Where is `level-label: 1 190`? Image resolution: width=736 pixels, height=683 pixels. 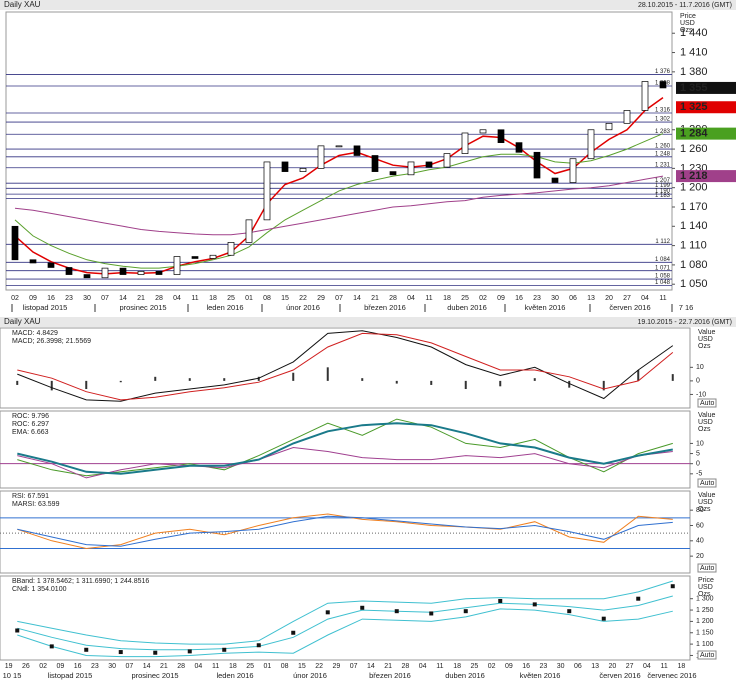
level-label: 1 190 is located at coordinates (663, 192).